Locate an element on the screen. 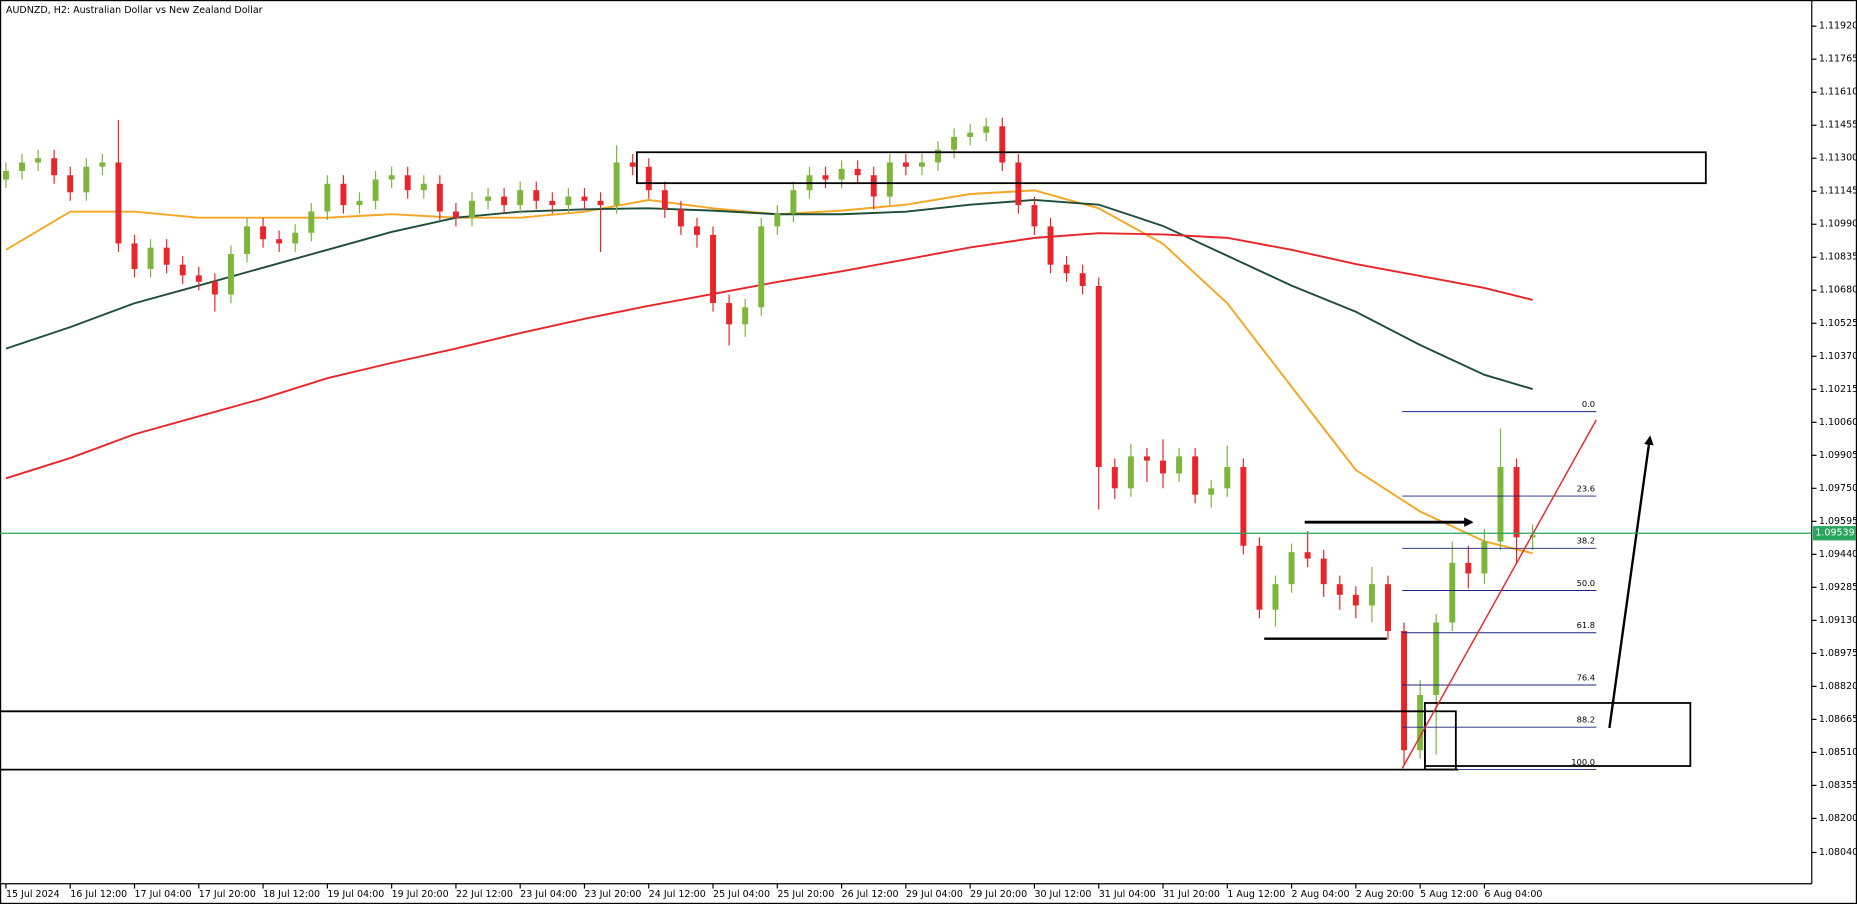 This screenshot has height=904, width=1857. x-tick-label: 16 Jul 12:00 is located at coordinates (98, 894).